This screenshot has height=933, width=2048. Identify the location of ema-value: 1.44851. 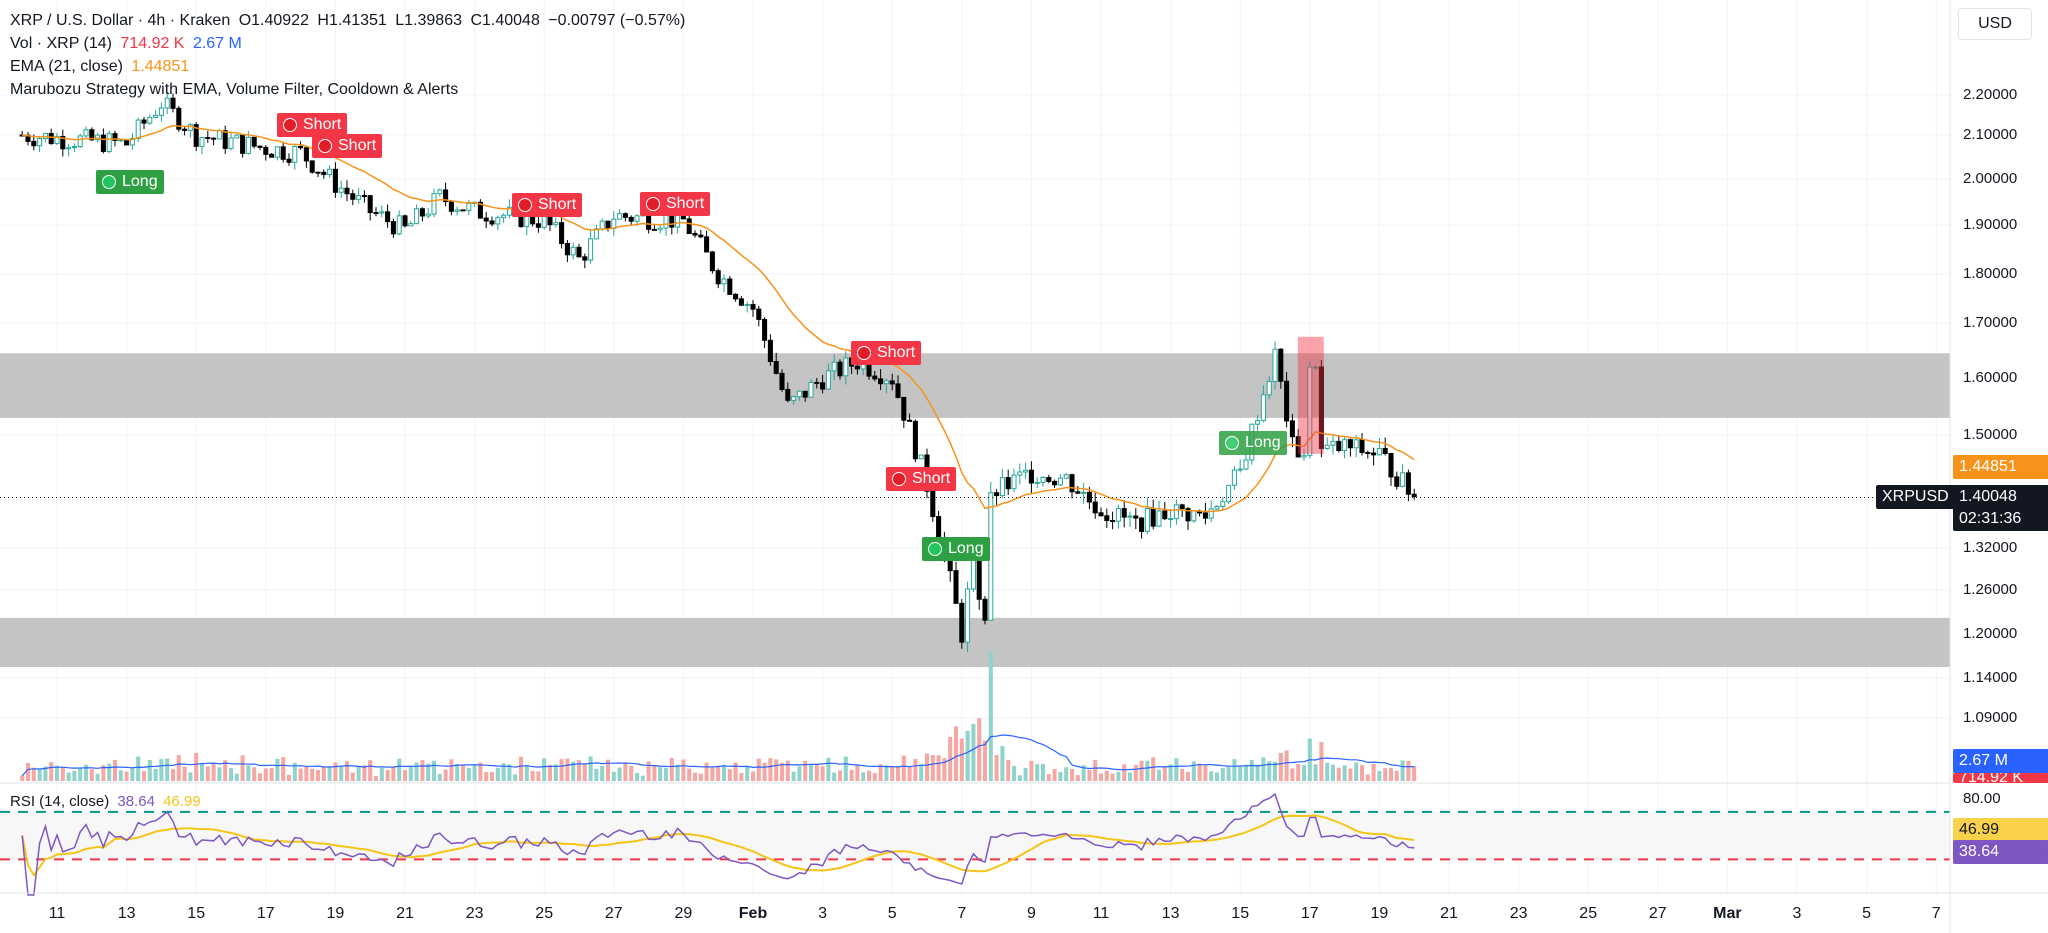
(160, 66).